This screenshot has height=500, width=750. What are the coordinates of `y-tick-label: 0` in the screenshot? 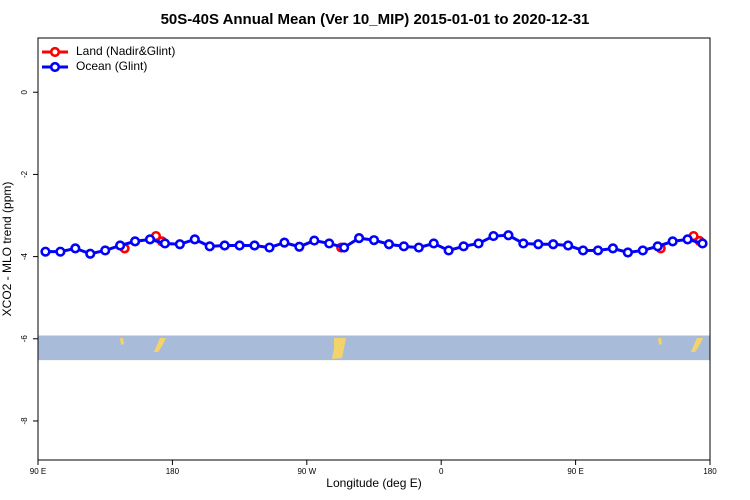 It's located at (24, 91).